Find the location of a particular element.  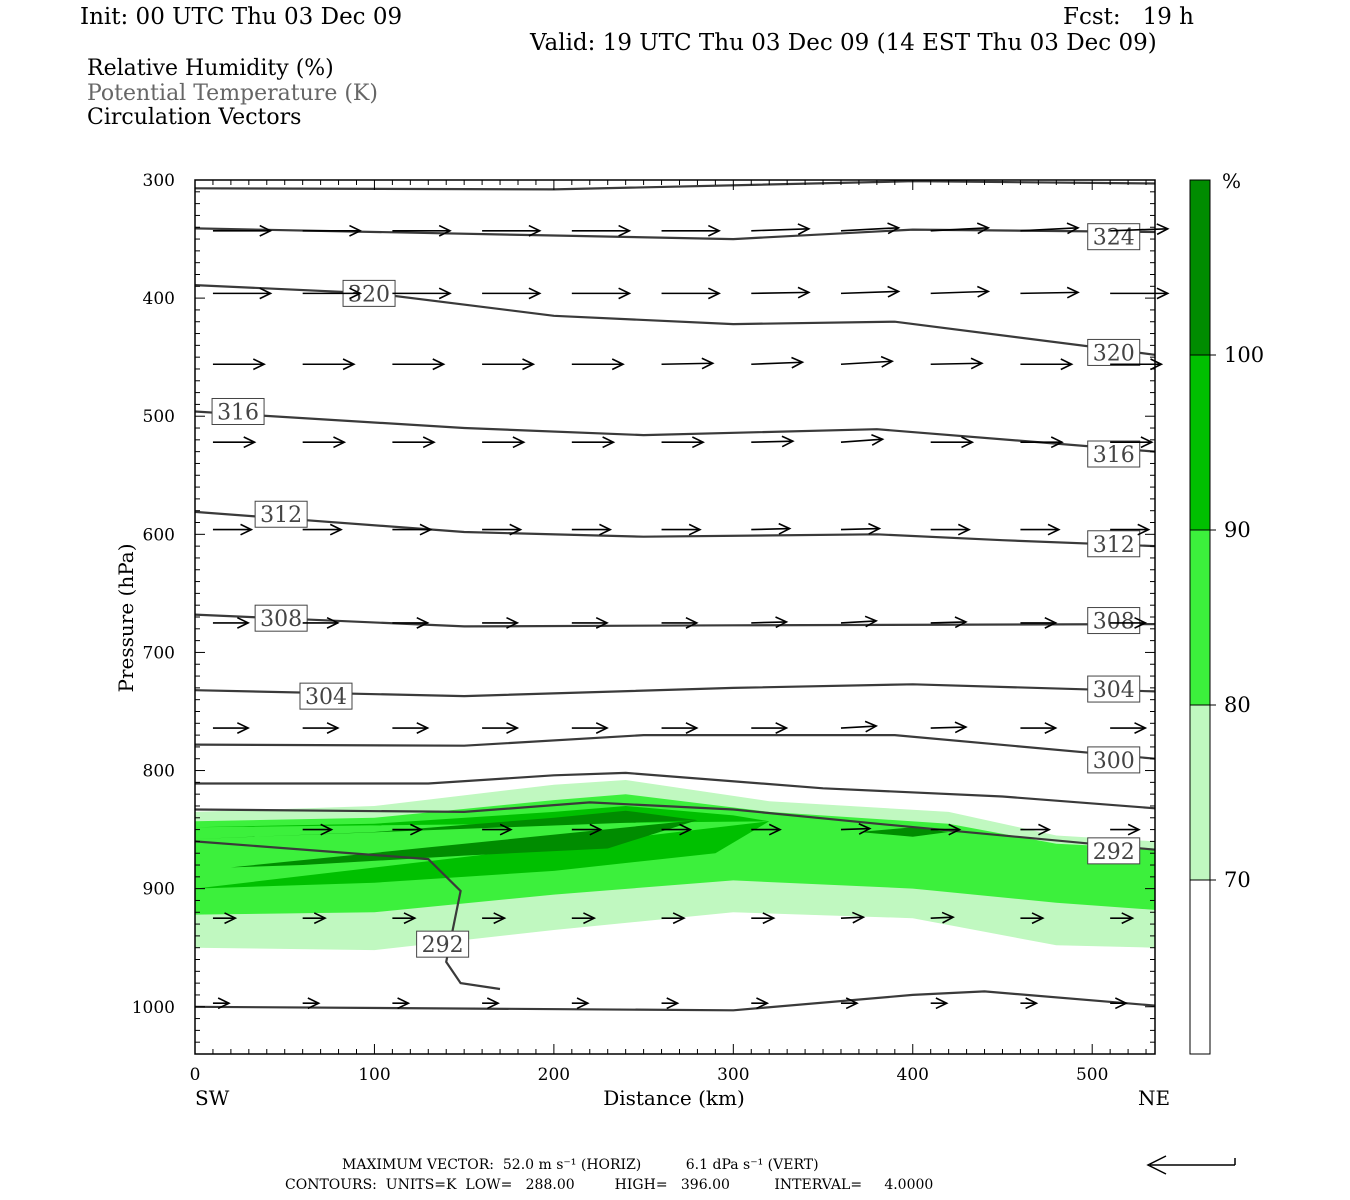

y-axis-label: Pressure (hPa) is located at coordinates (126, 618).